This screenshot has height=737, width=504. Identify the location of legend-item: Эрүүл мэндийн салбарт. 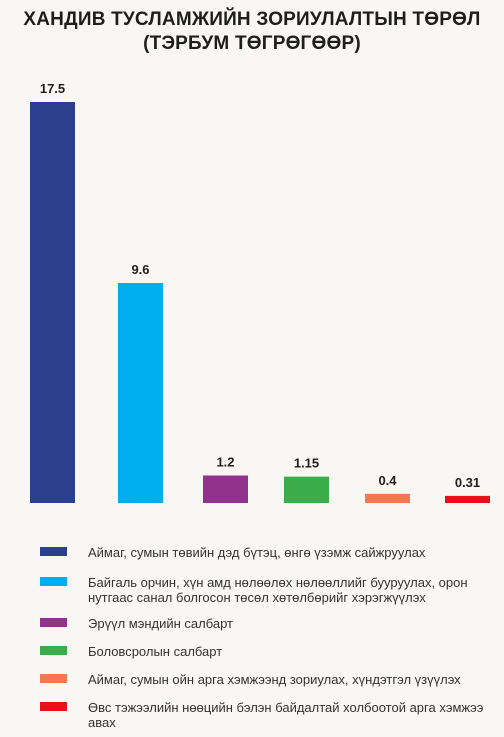
(265, 623).